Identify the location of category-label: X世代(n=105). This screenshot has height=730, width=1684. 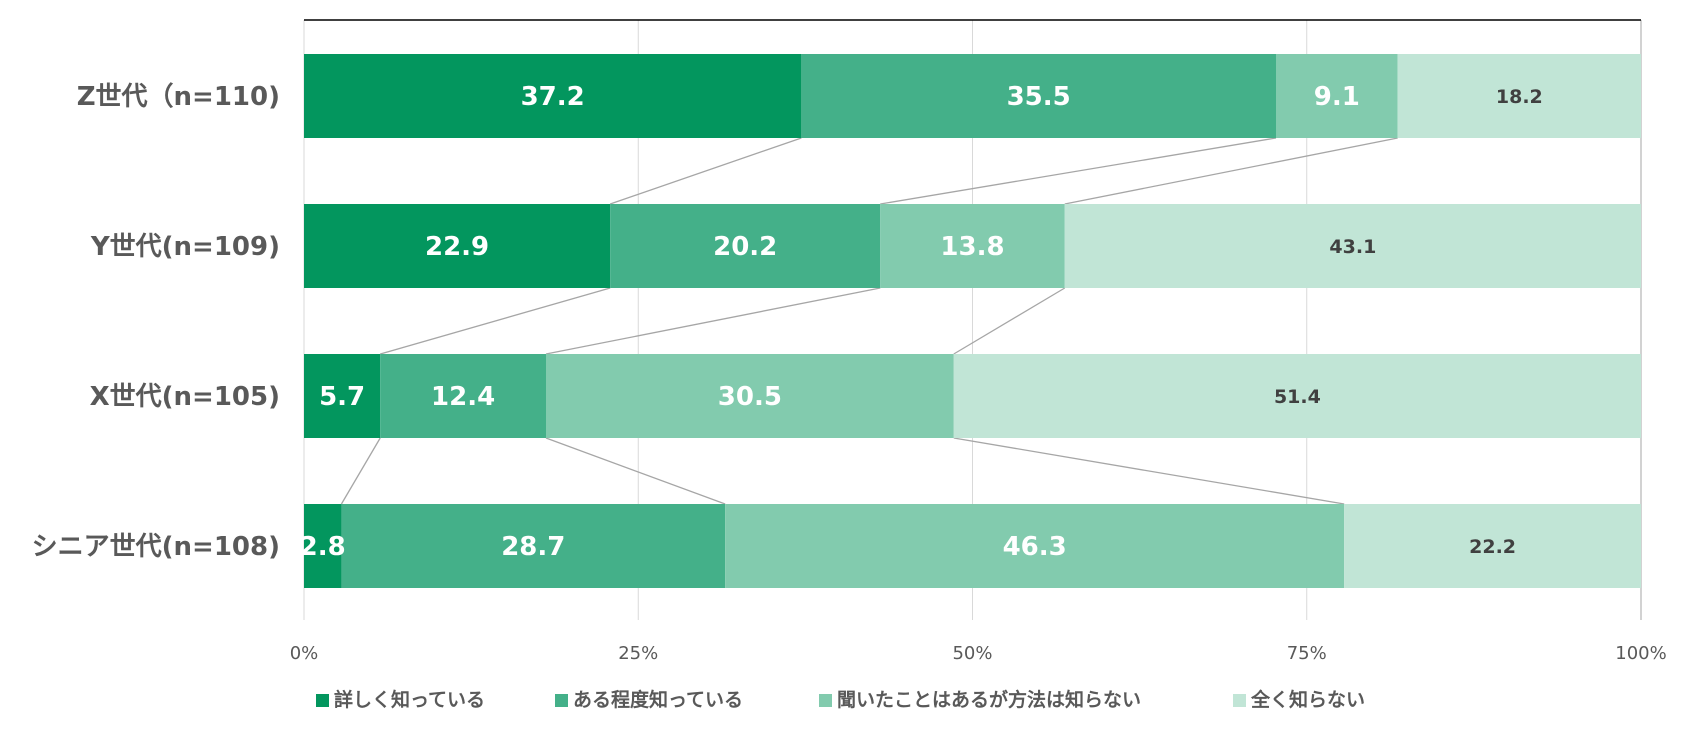
(185, 397).